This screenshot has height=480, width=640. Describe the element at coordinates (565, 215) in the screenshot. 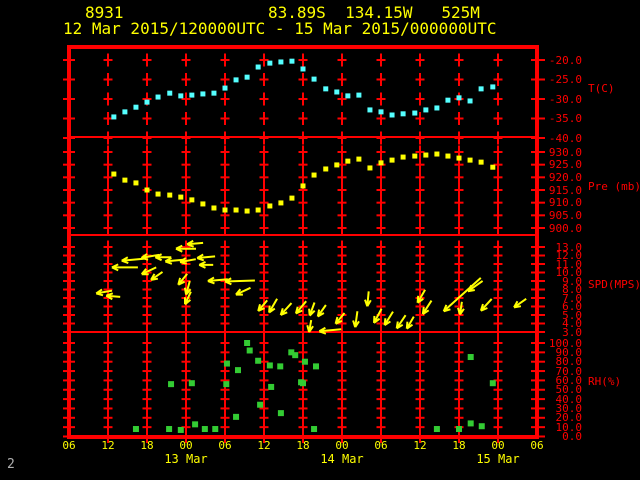

I see `y-tick-label: 905.0` at that location.